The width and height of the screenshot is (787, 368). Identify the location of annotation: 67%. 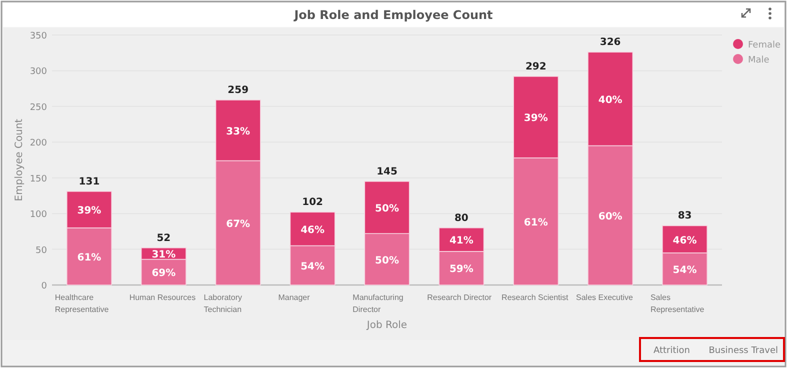
(238, 224).